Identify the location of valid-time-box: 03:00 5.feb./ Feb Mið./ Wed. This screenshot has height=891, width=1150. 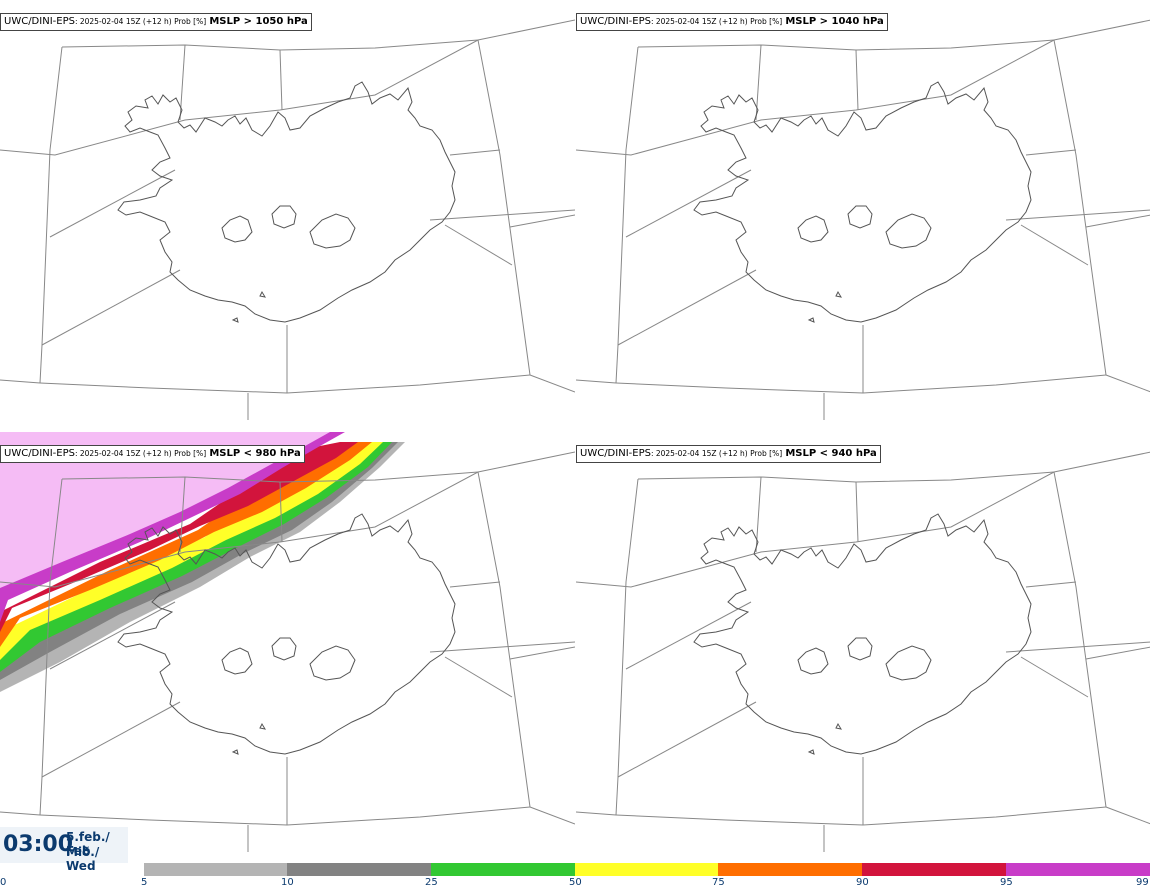
(64, 850).